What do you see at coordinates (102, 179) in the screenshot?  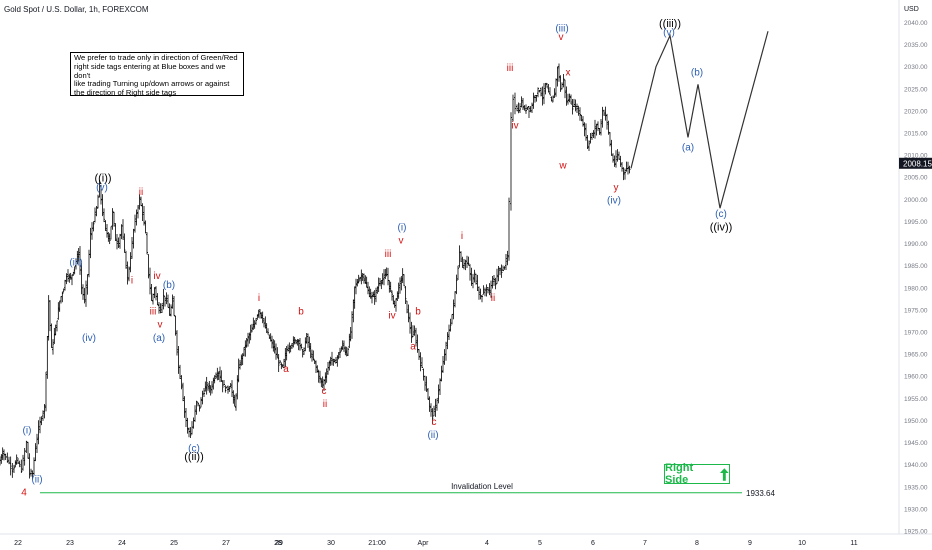 I see `wave-label-black: ((i))` at bounding box center [102, 179].